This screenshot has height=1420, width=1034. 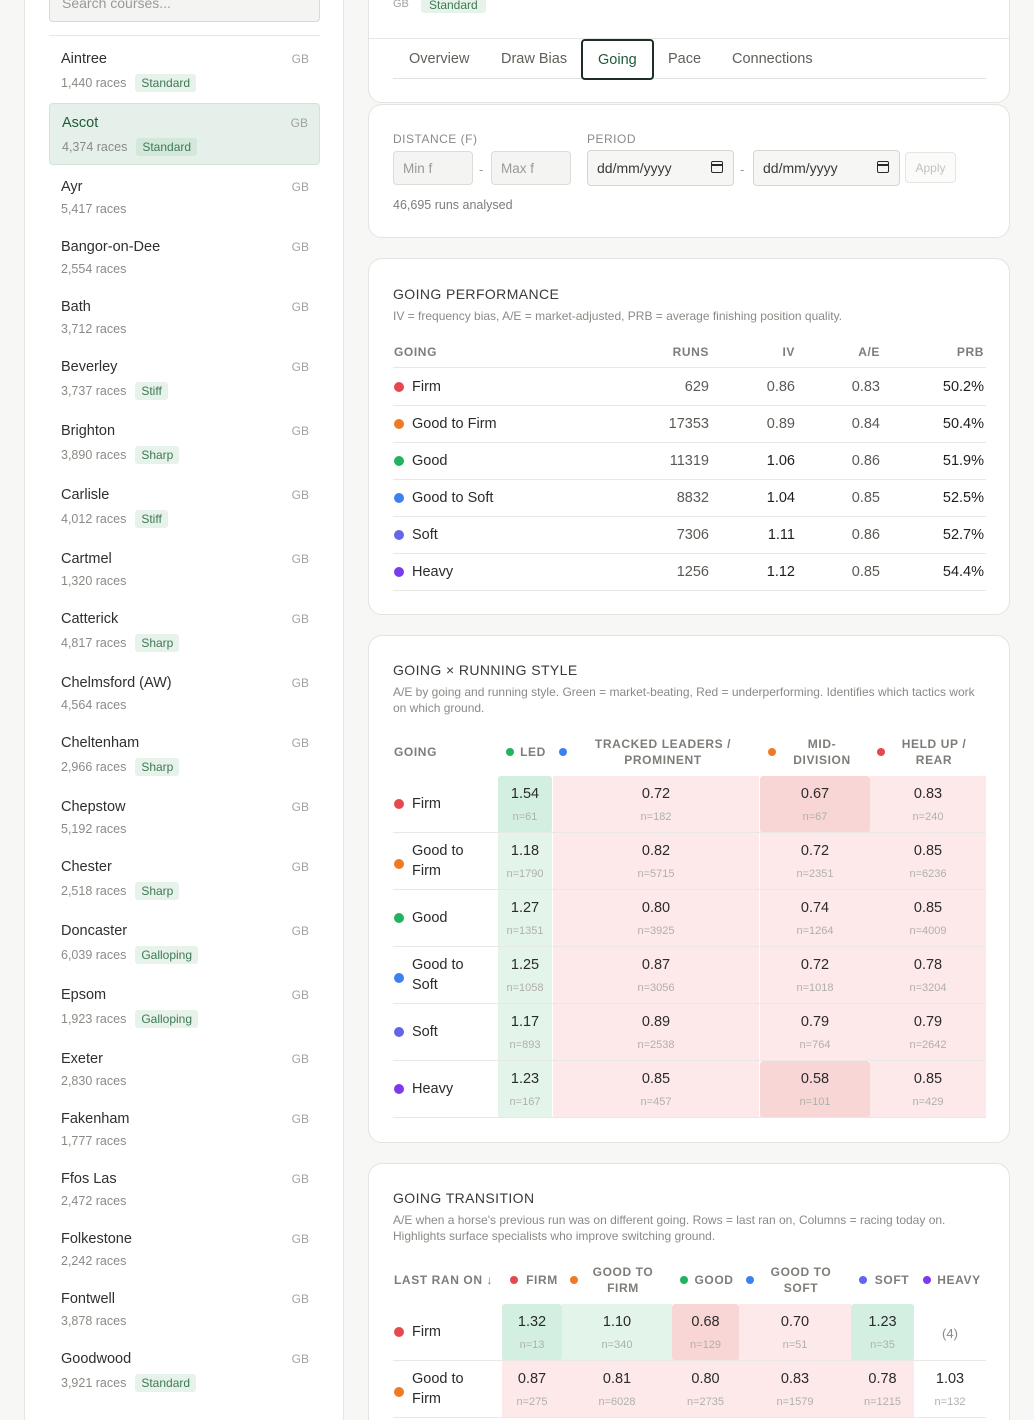 What do you see at coordinates (184, 944) in the screenshot?
I see `course-item-doncaster: Doncaster GB 6,039 races Galloping` at bounding box center [184, 944].